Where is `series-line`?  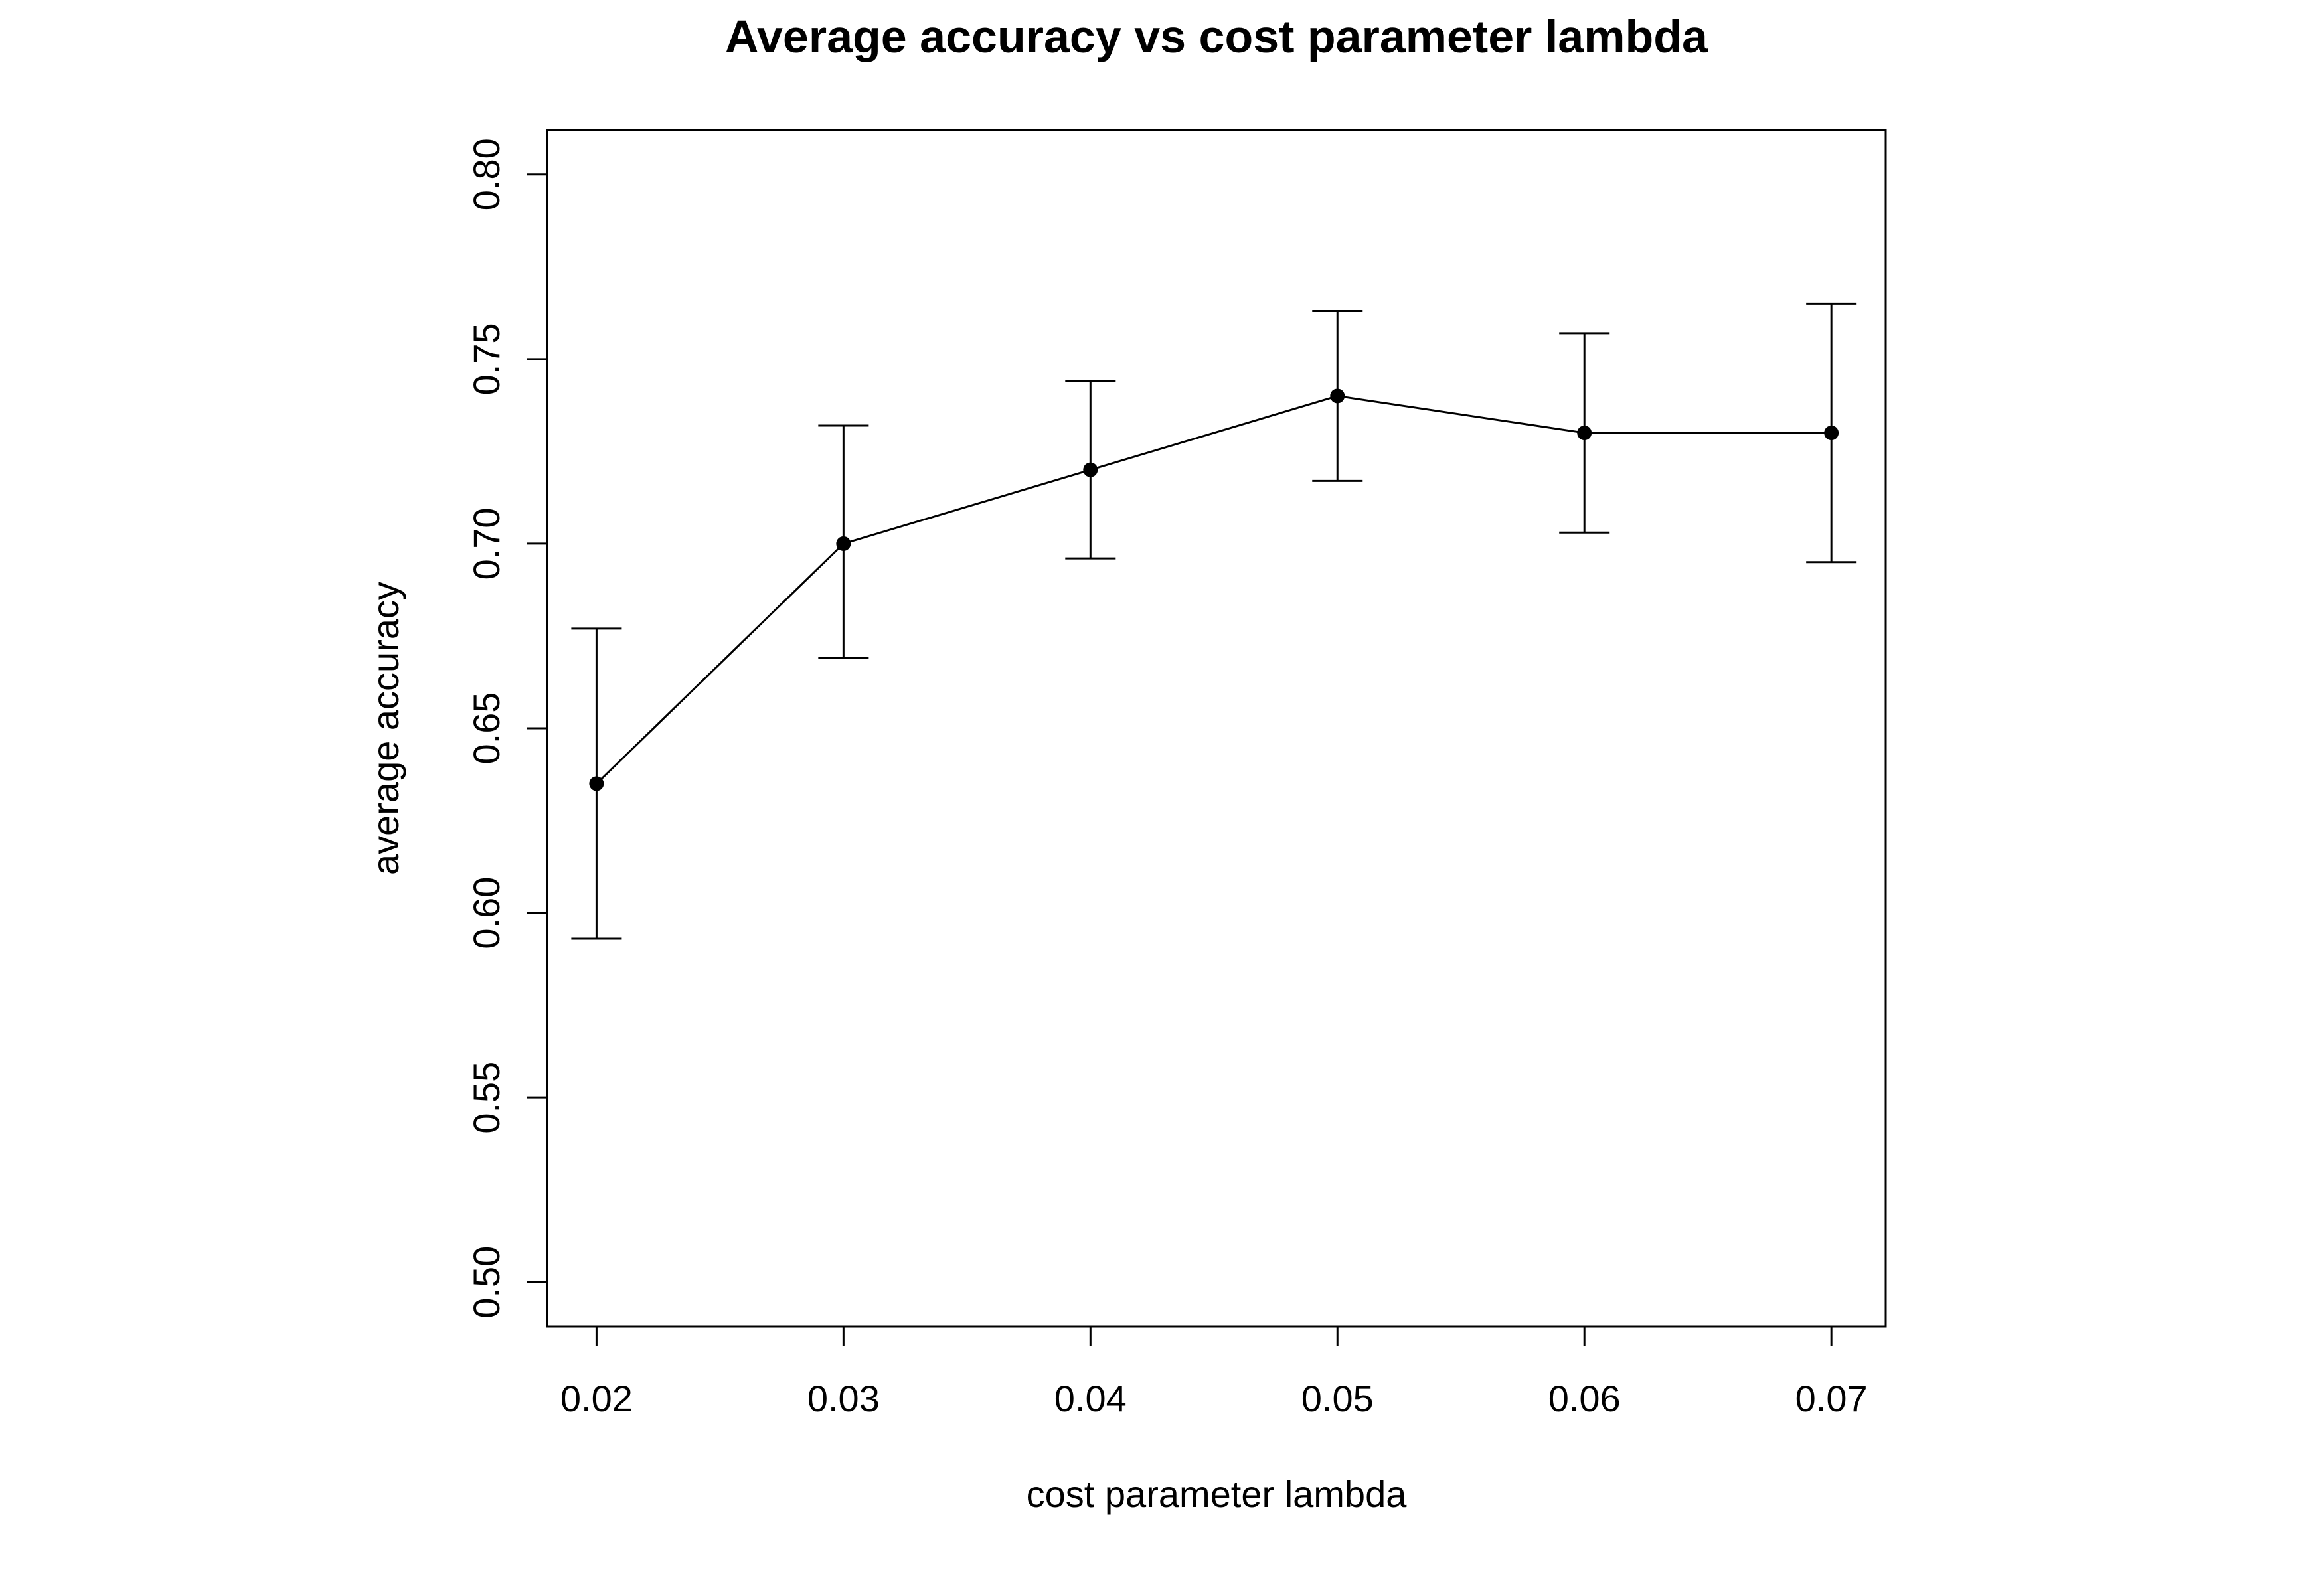
series-line is located at coordinates (1214, 589).